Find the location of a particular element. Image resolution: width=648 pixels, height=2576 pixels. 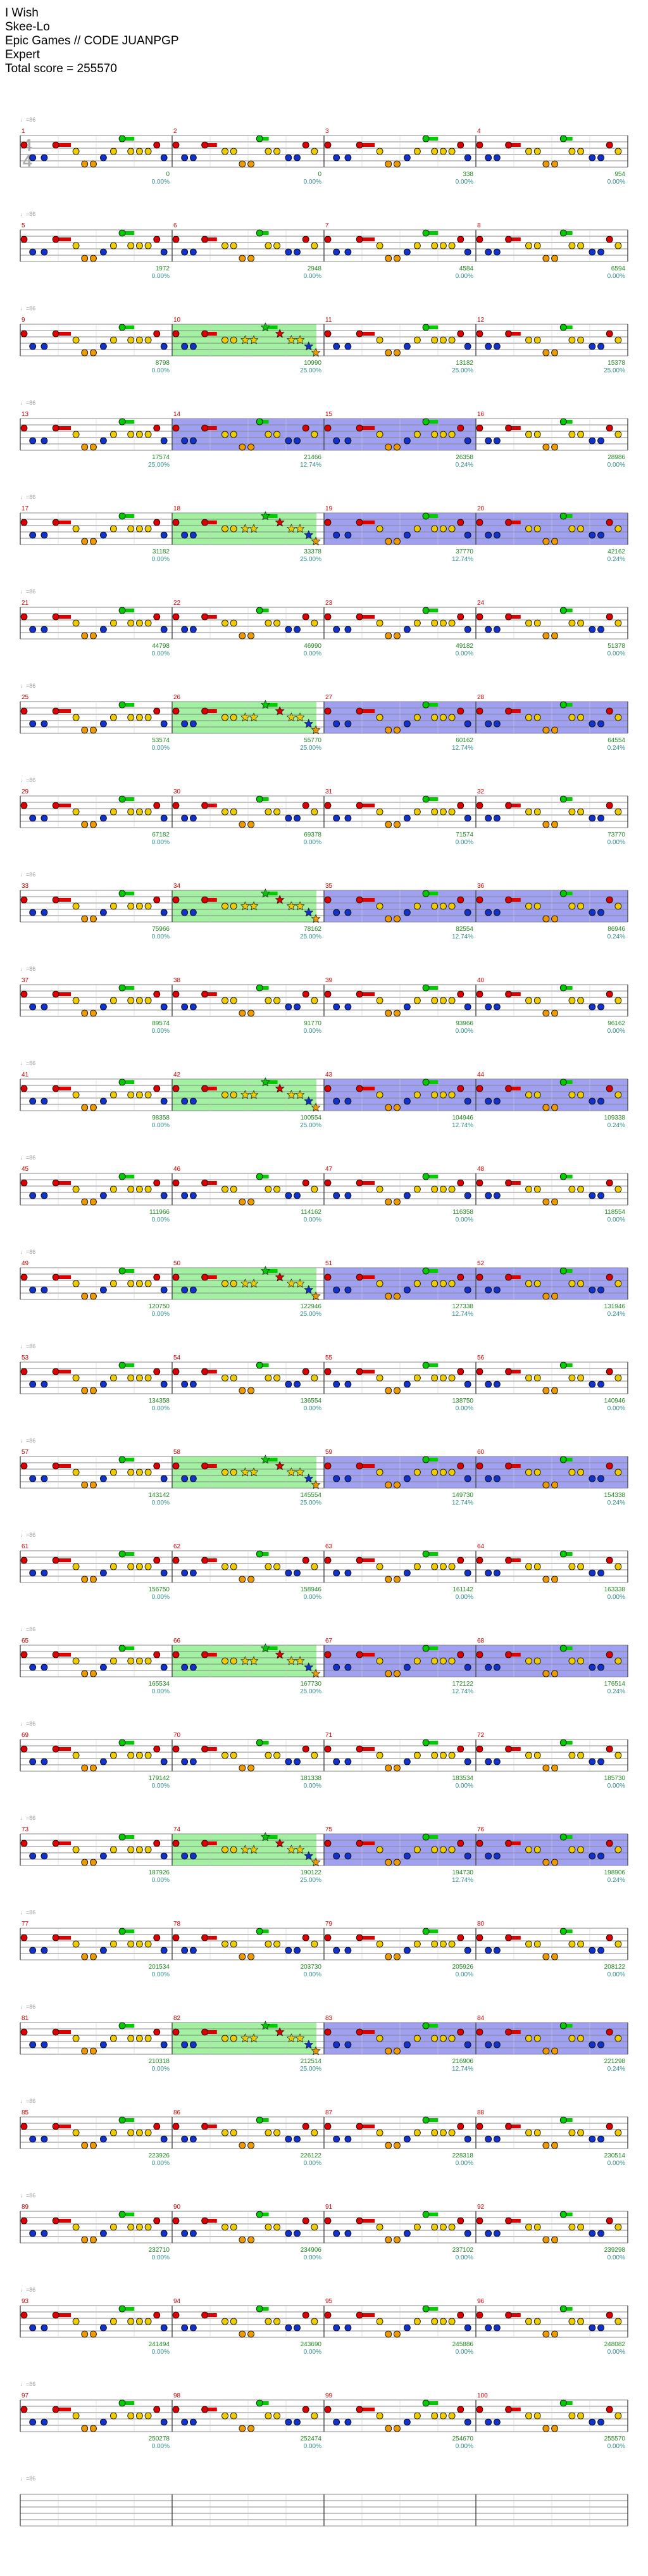

measure-number: 72 is located at coordinates (481, 1736).